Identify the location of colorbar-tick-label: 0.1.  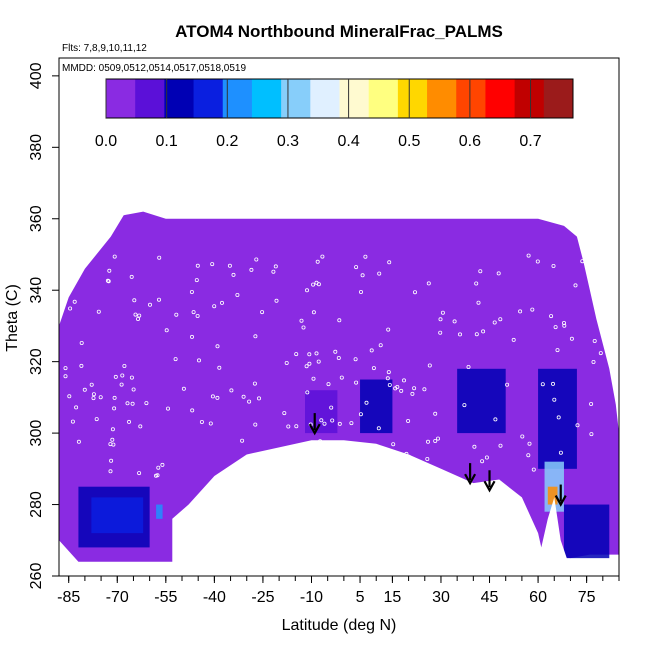
(167, 141).